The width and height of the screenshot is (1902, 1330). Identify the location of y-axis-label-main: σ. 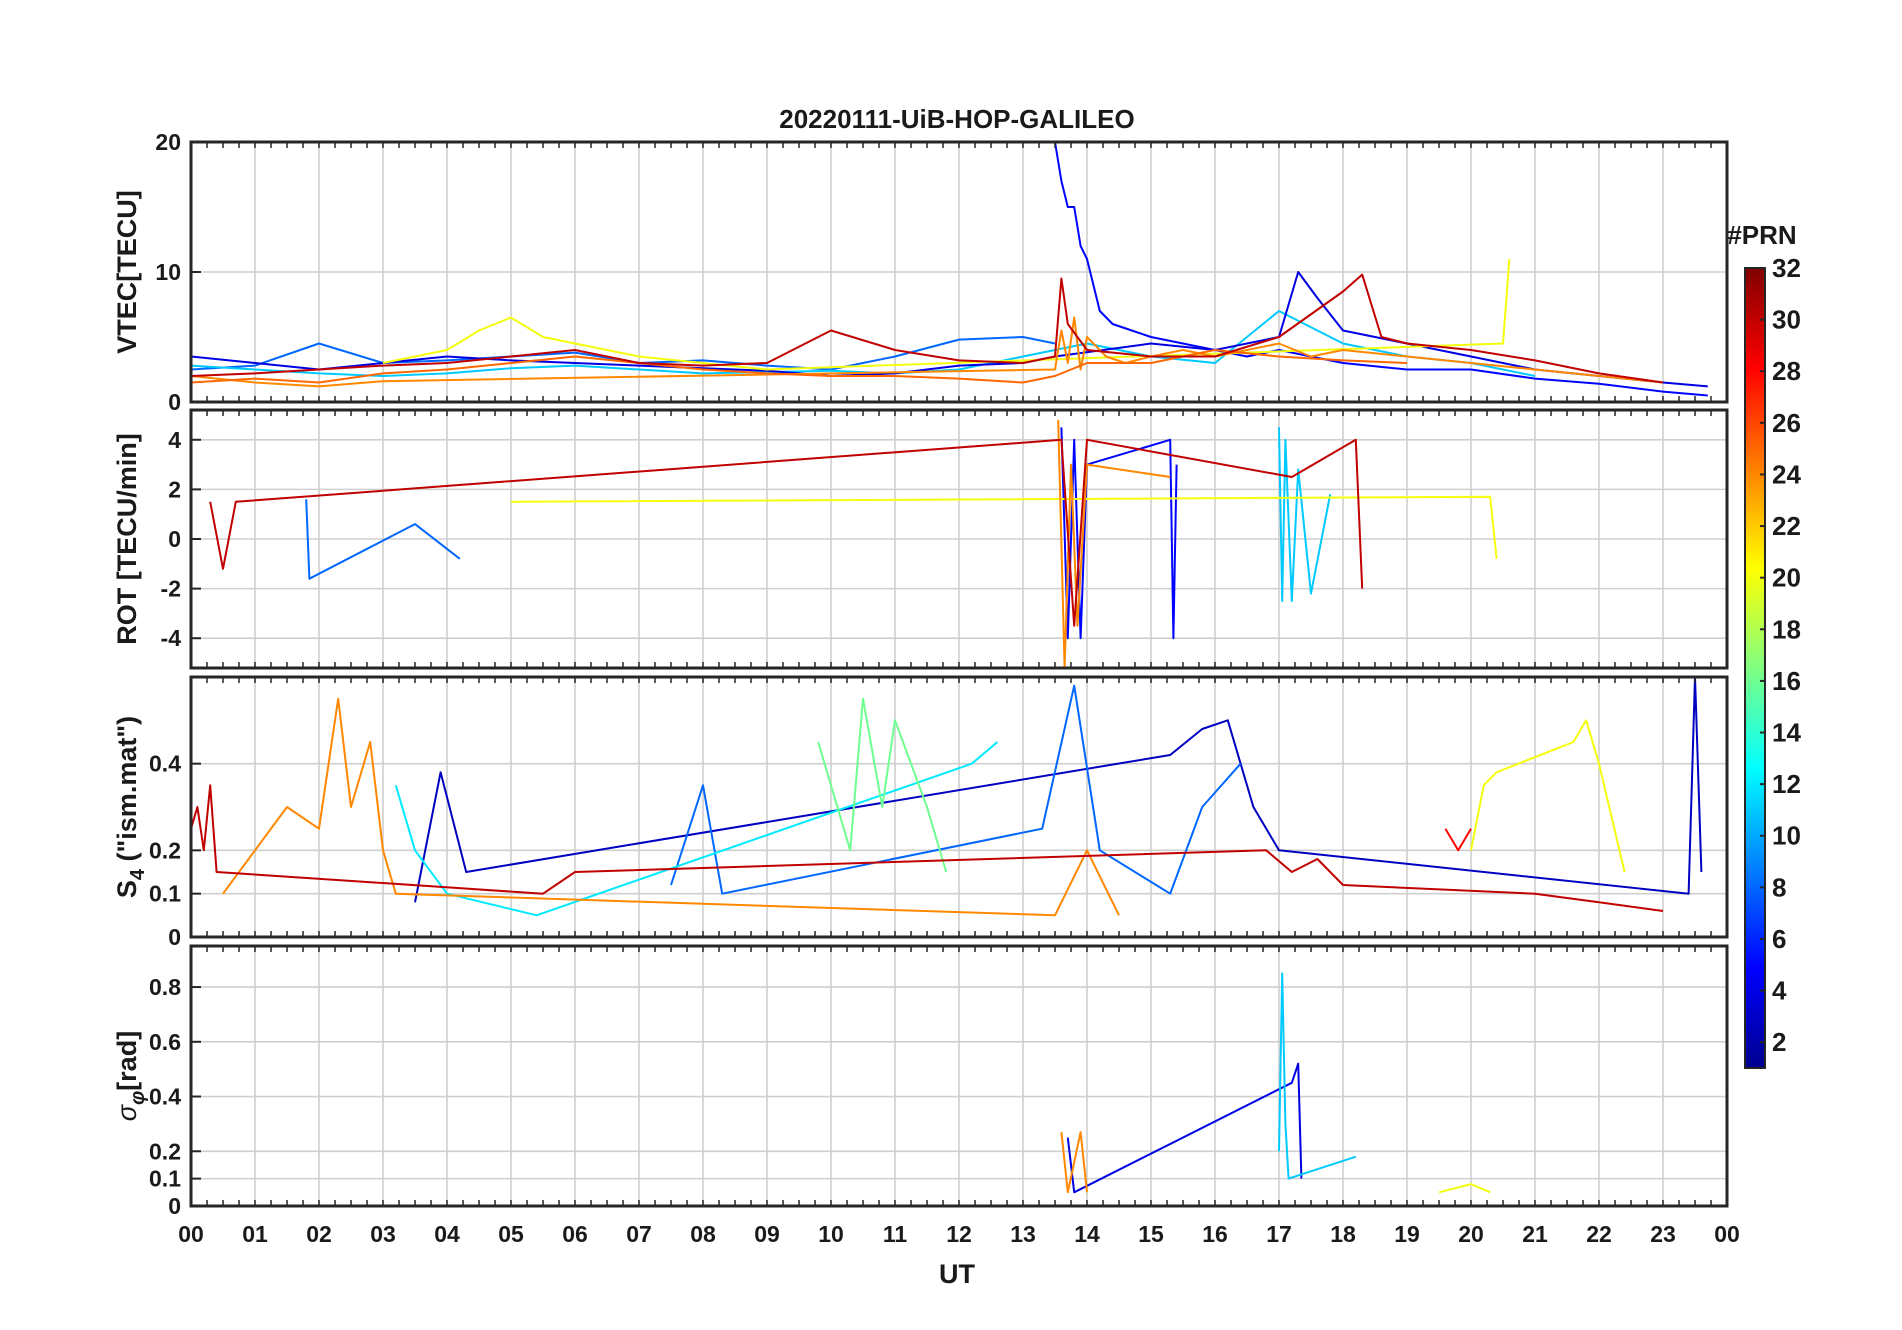
(127, 1112).